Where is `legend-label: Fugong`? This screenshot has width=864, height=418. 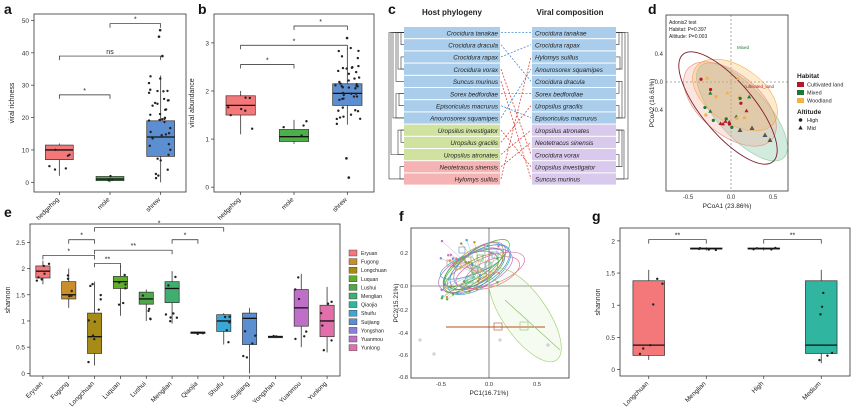 legend-label: Fugong is located at coordinates (370, 263).